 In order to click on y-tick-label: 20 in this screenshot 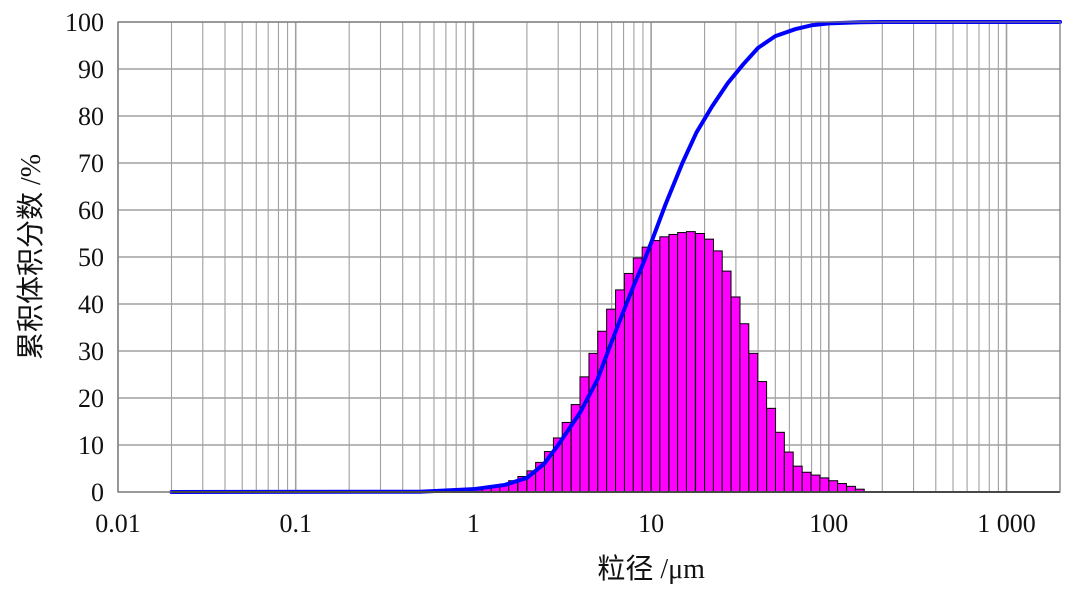, I will do `click(91, 398)`.